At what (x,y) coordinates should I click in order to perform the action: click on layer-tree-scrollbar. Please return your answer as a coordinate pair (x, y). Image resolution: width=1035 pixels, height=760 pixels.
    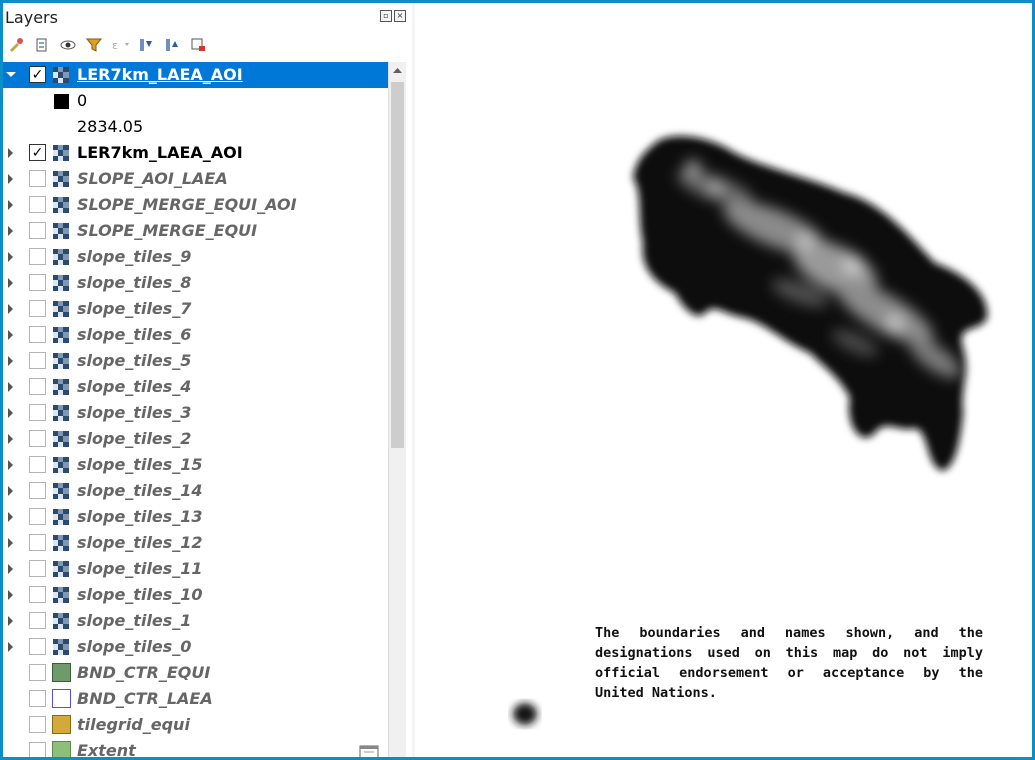
    Looking at the image, I should click on (397, 409).